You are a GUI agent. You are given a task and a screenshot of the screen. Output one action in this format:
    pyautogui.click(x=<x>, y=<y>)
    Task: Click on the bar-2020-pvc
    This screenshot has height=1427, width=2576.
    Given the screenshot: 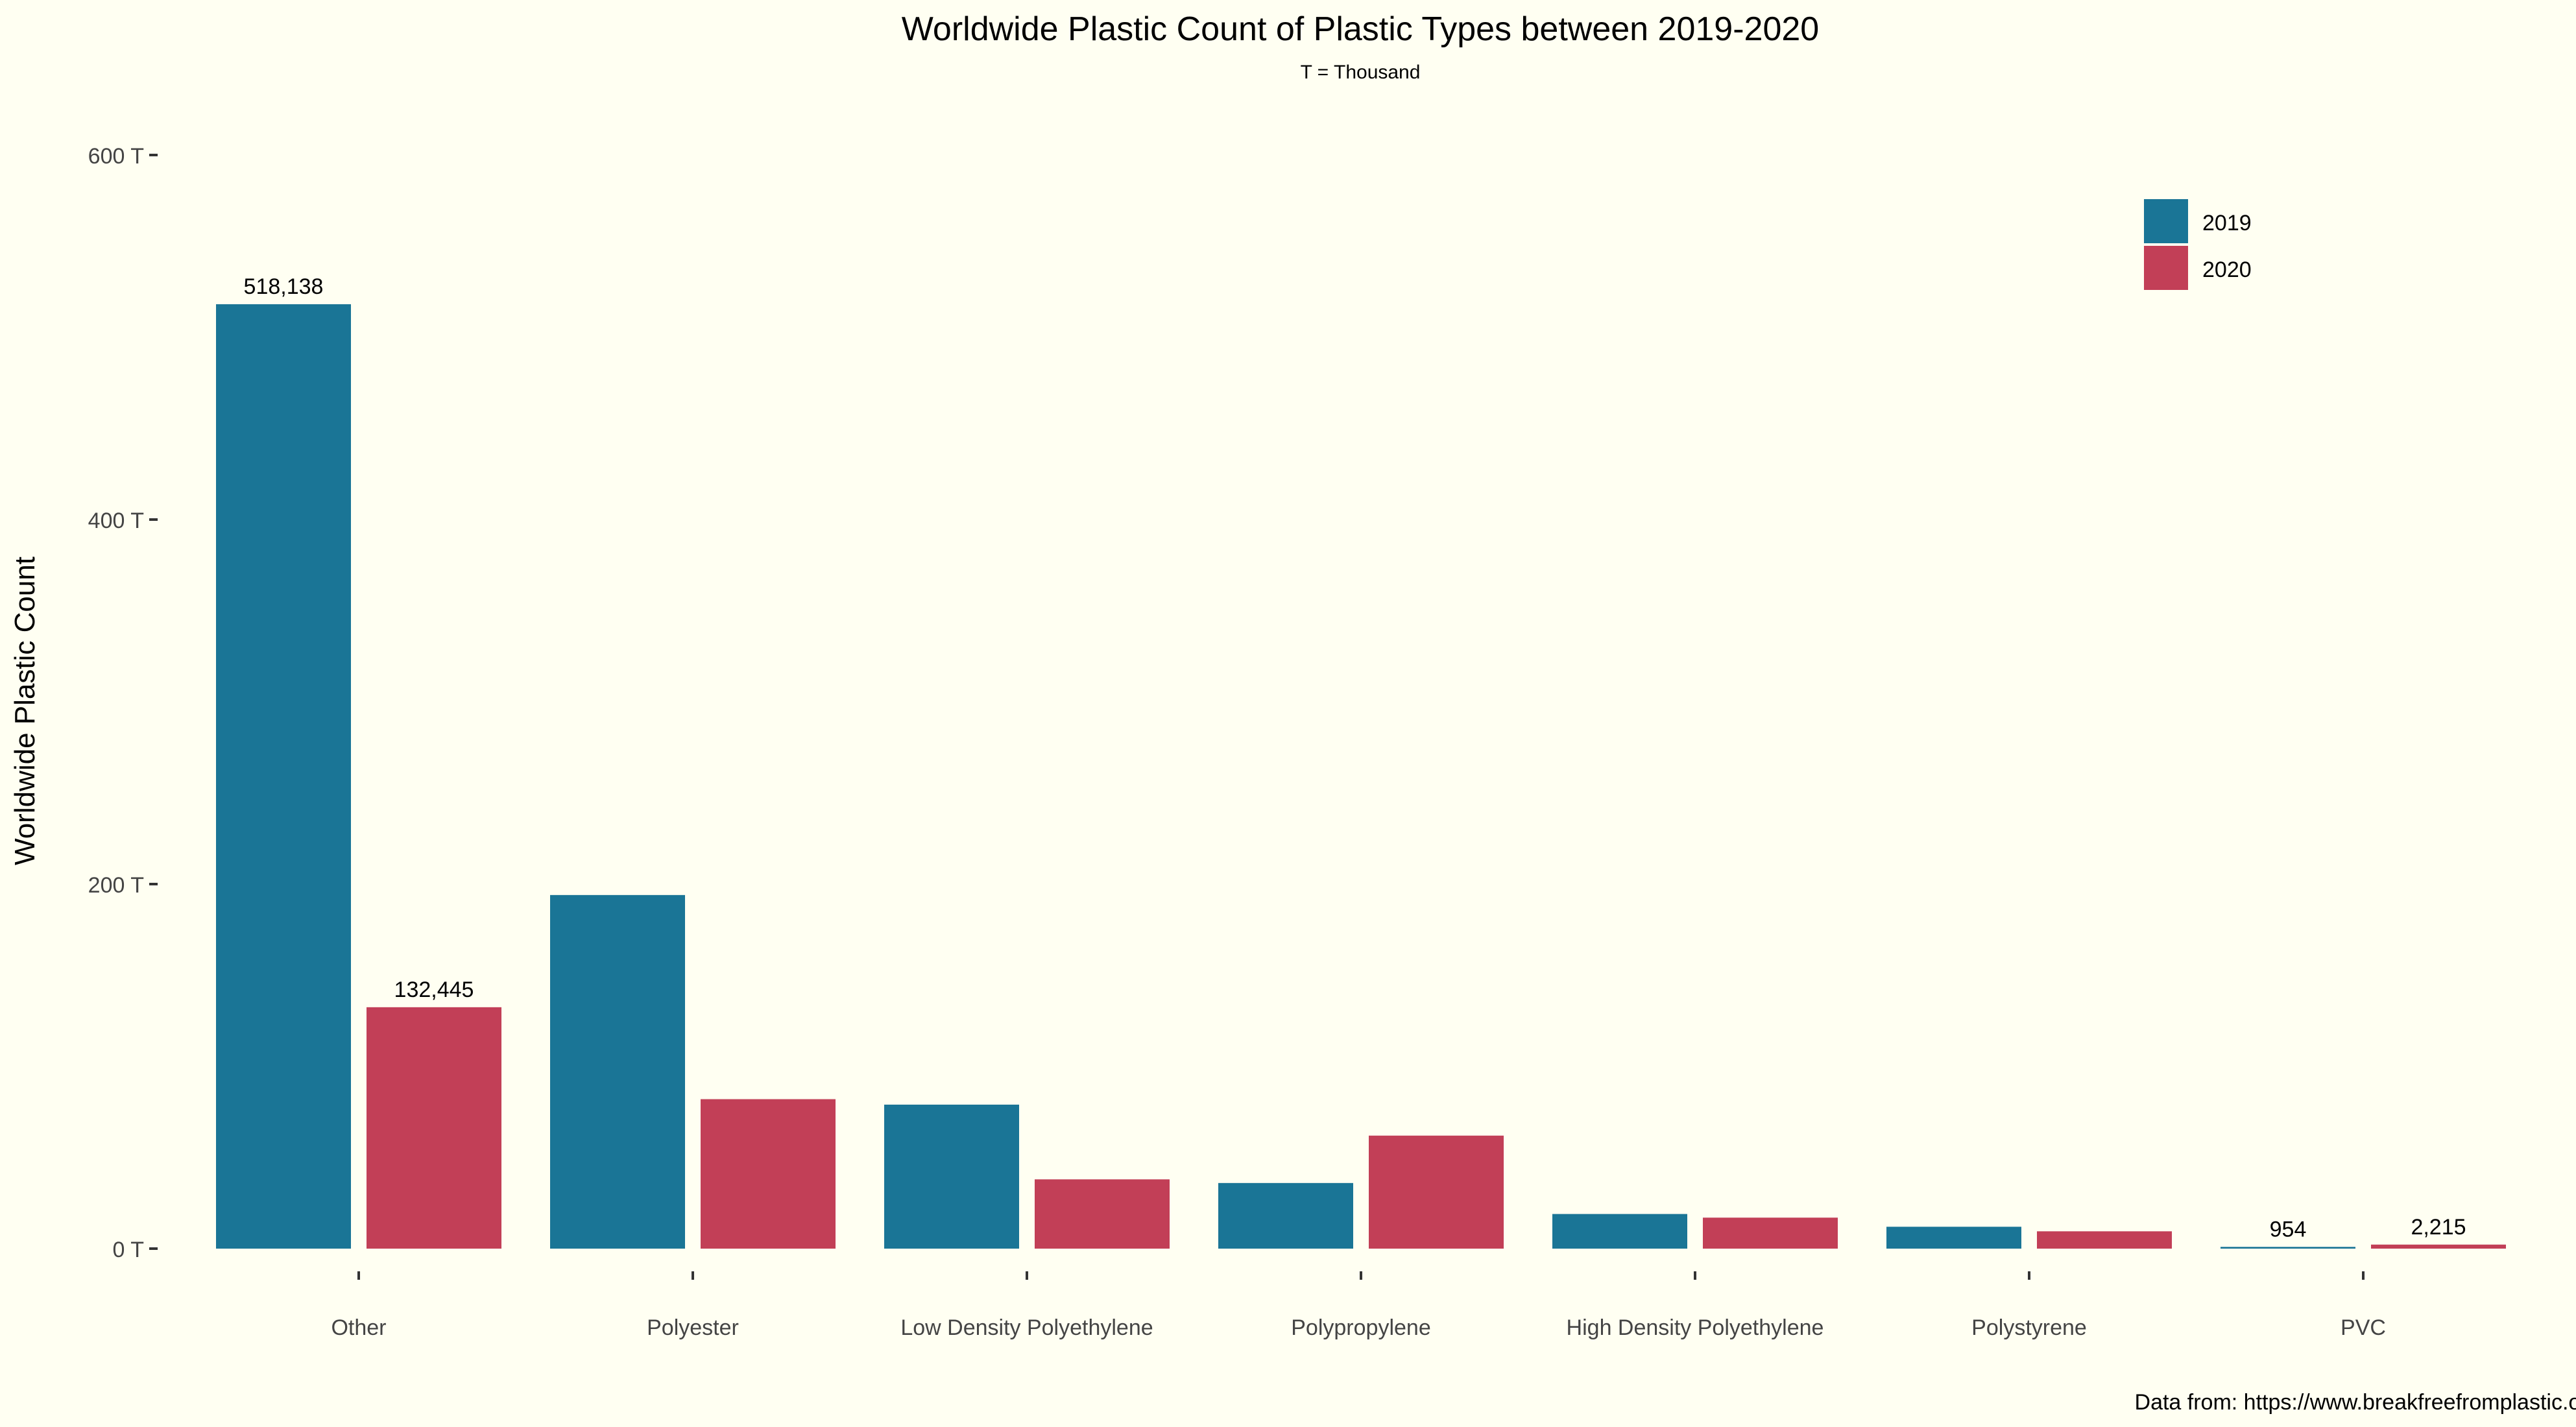 What is the action you would take?
    pyautogui.click(x=2438, y=1247)
    